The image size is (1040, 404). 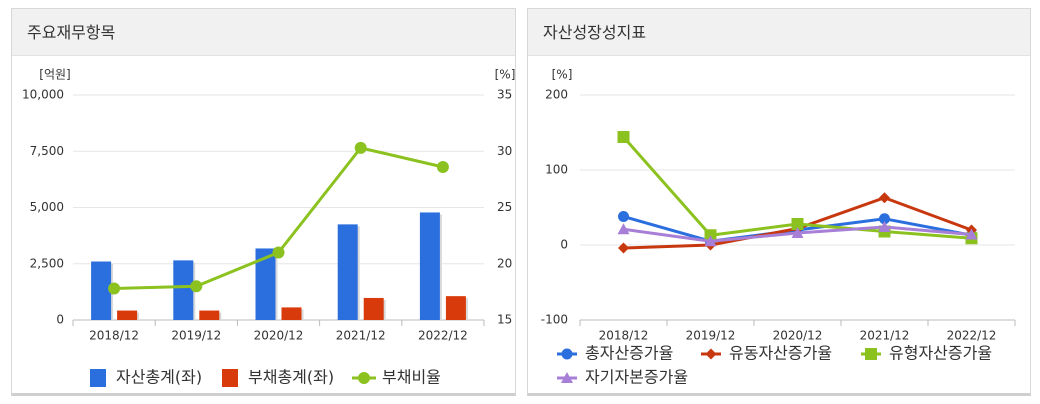 I want to click on asset-growth-title: 자산성장성지표, so click(x=779, y=32).